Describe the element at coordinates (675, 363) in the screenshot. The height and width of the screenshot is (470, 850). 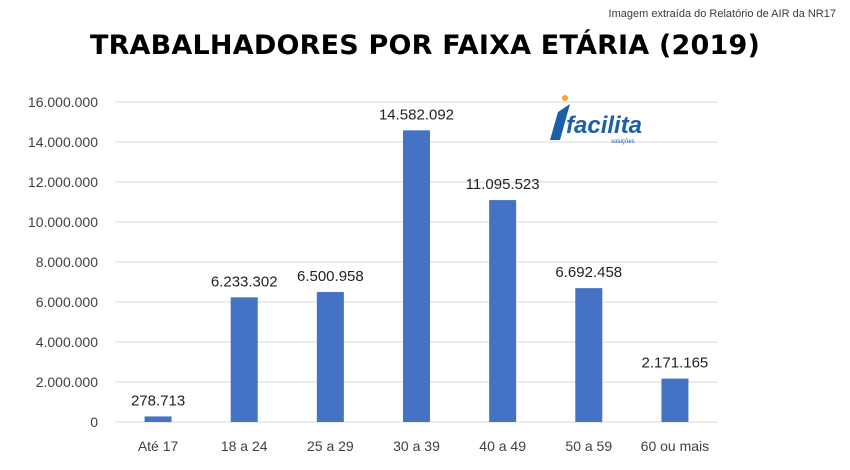
I see `data-label: 2.171.165` at that location.